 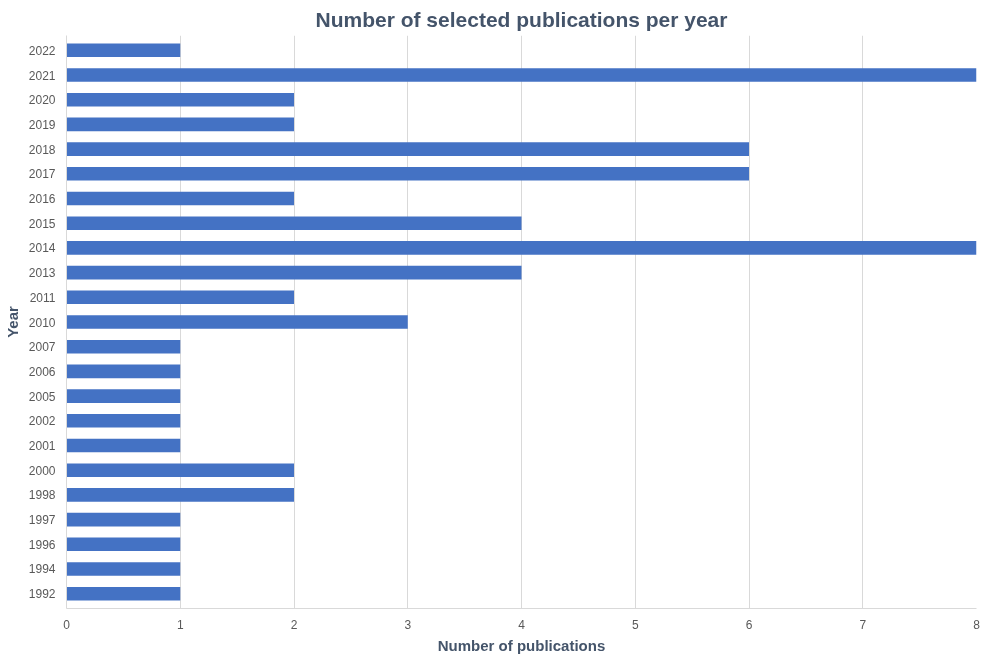 I want to click on y-tick-label: 2020, so click(x=42, y=100).